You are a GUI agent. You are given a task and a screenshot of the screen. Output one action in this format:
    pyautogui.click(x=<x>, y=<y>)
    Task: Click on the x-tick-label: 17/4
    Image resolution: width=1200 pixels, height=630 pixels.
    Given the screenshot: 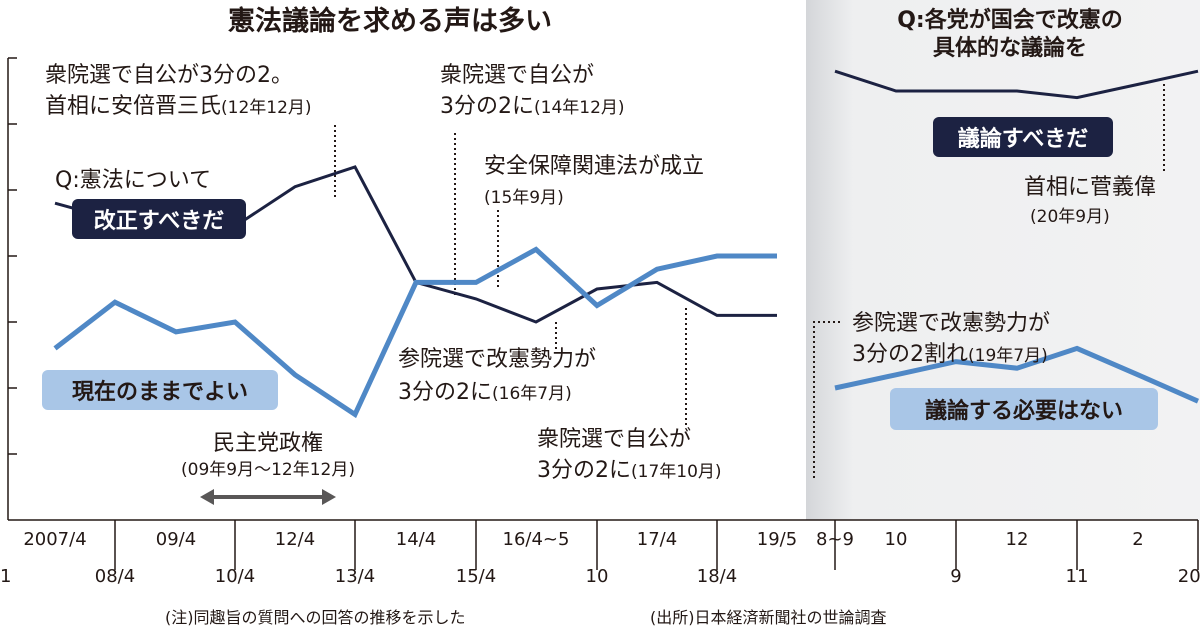 What is the action you would take?
    pyautogui.click(x=657, y=539)
    